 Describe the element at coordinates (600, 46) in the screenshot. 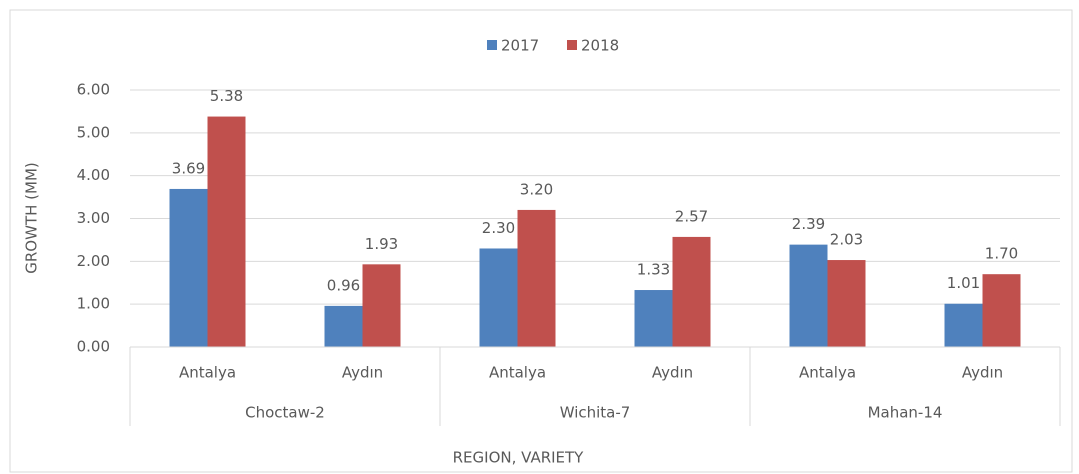

I see `legend-label: 2018` at that location.